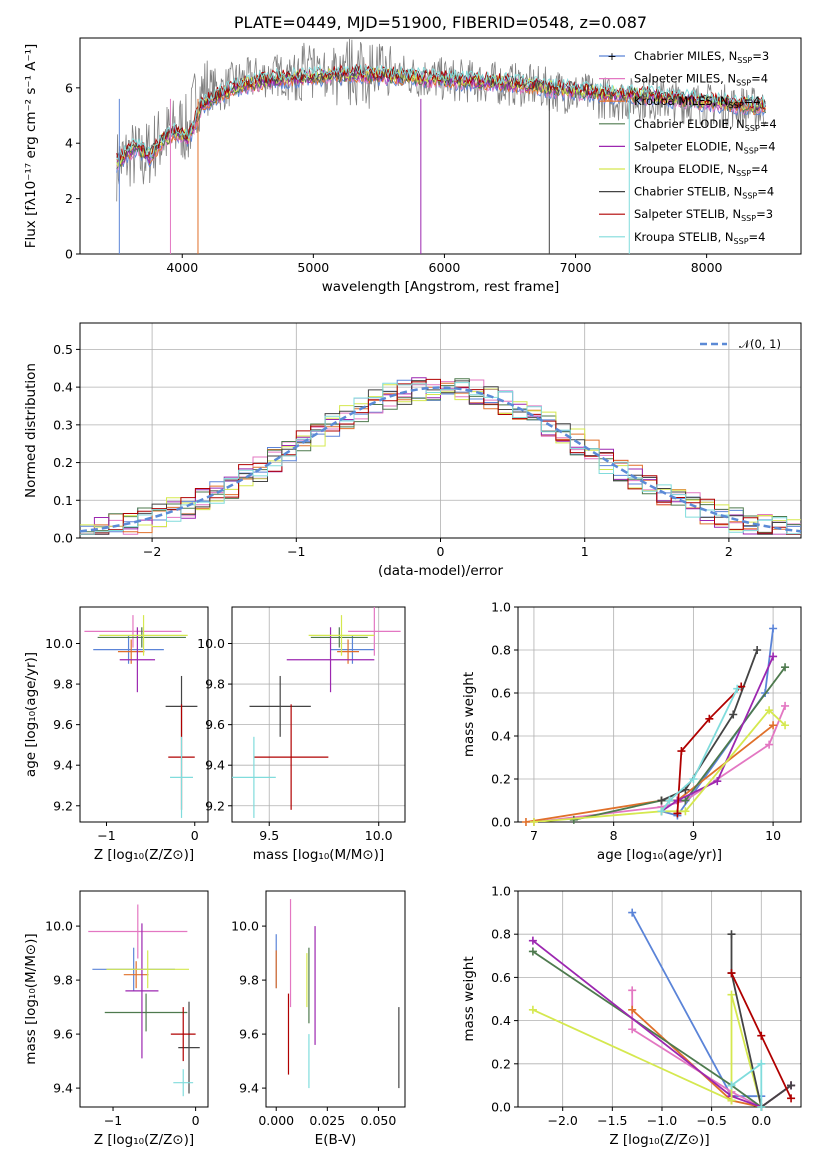 The height and width of the screenshot is (1170, 819). Describe the element at coordinates (379, 835) in the screenshot. I see `x-tick-label: 10.0` at that location.